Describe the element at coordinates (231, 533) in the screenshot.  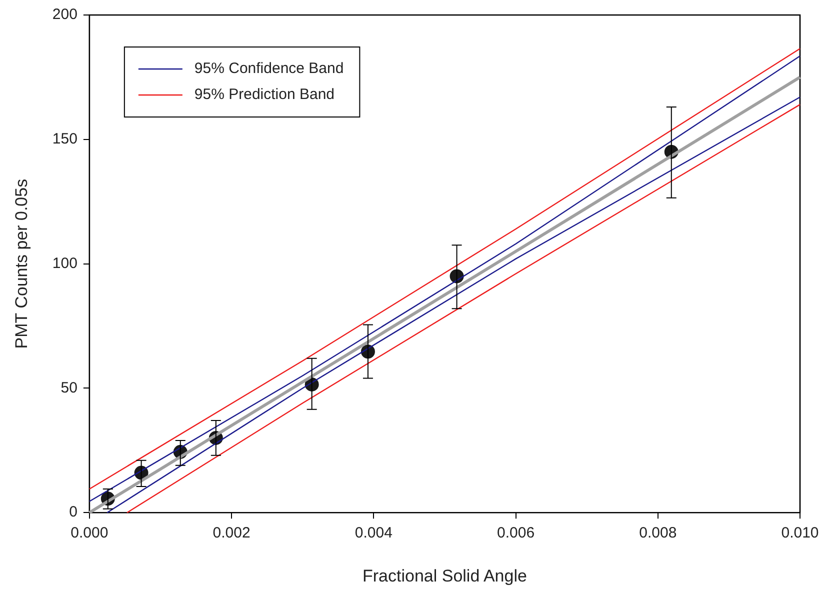
I see `x-tick-label: 0.002` at that location.